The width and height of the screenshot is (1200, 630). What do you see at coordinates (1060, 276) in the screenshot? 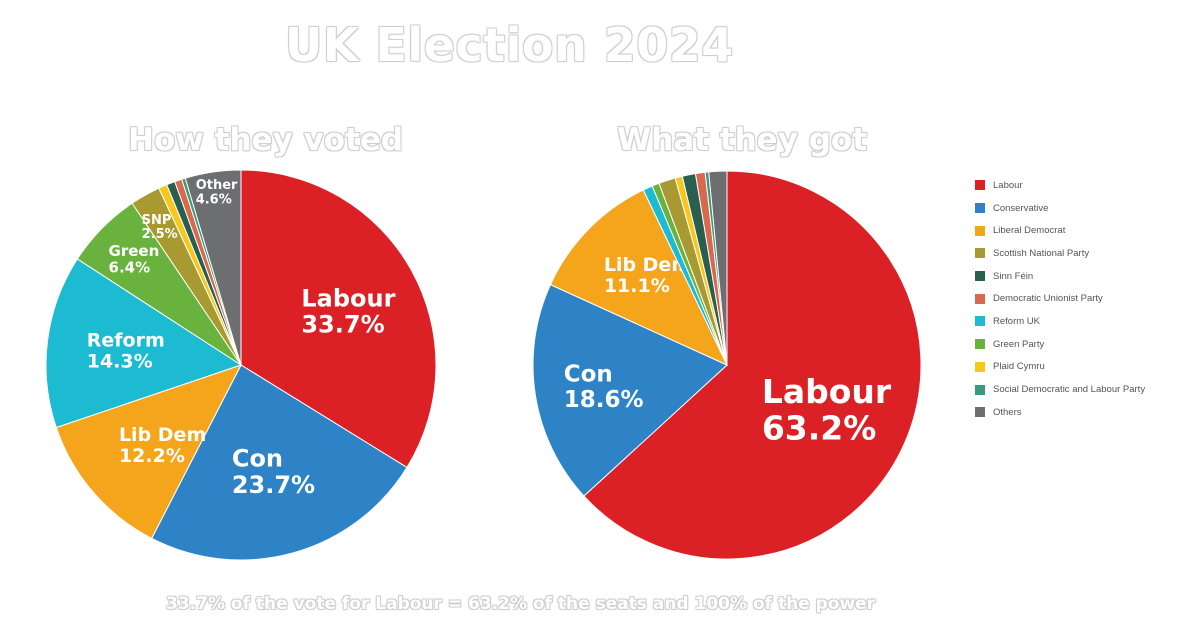
I see `legend-item: Sinn Féin` at bounding box center [1060, 276].